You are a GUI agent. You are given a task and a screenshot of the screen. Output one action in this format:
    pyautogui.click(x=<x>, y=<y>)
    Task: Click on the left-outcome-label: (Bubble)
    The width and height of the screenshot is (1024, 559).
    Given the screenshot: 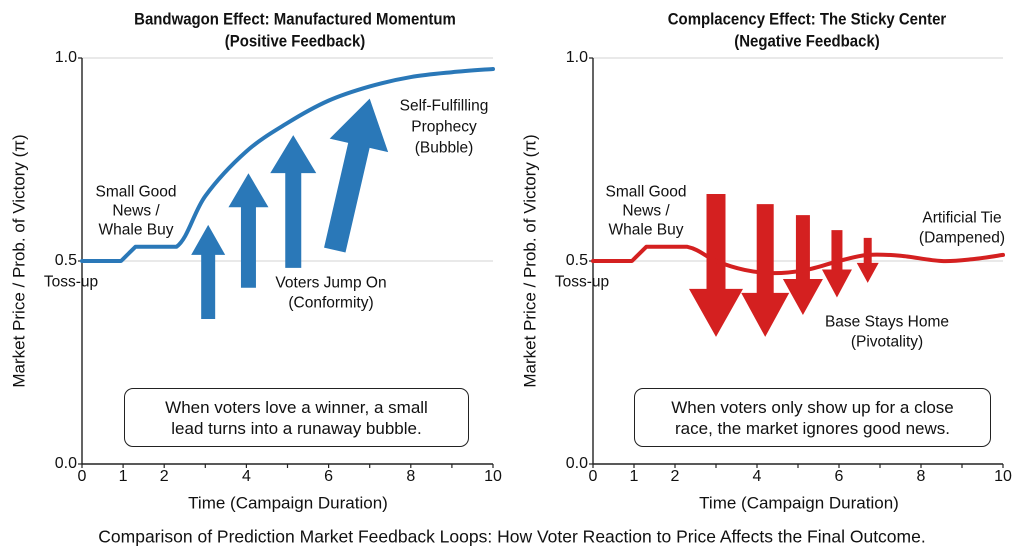 What is the action you would take?
    pyautogui.click(x=444, y=148)
    